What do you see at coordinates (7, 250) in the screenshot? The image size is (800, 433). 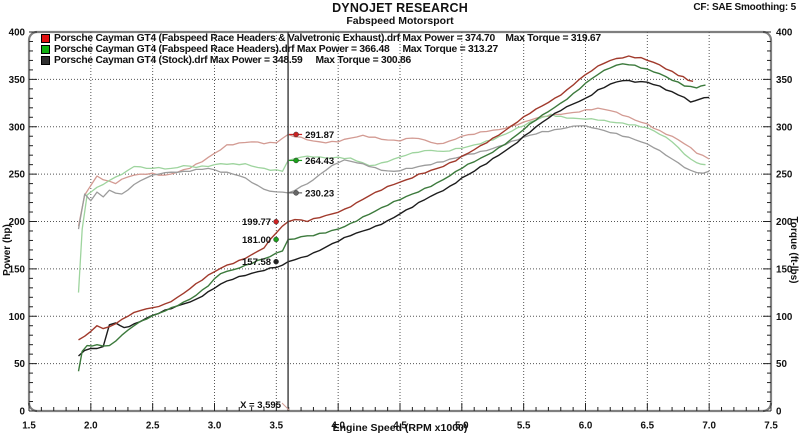 I see `y-left-axis-title: Power (hp)` at bounding box center [7, 250].